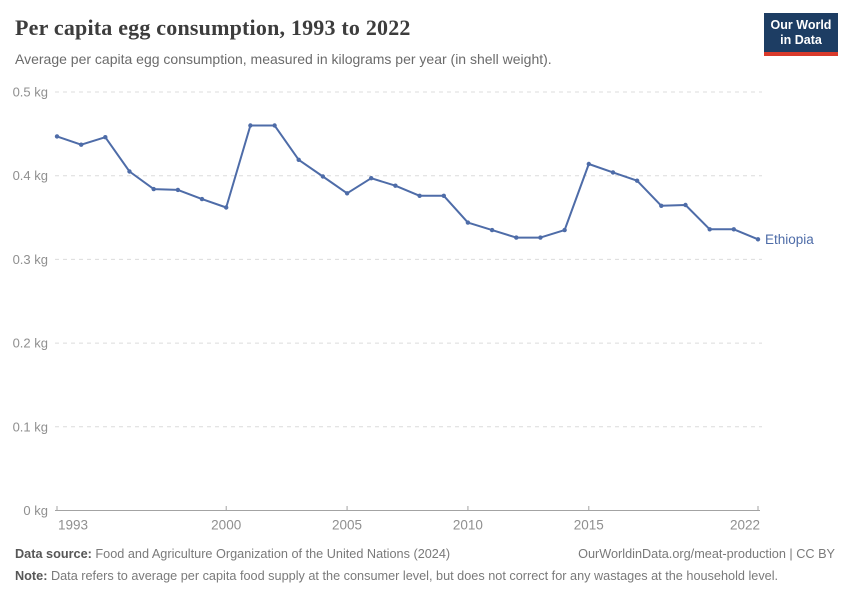 The image size is (850, 600). Describe the element at coordinates (801, 25) in the screenshot. I see `owid-logo-line1: Our World` at that location.